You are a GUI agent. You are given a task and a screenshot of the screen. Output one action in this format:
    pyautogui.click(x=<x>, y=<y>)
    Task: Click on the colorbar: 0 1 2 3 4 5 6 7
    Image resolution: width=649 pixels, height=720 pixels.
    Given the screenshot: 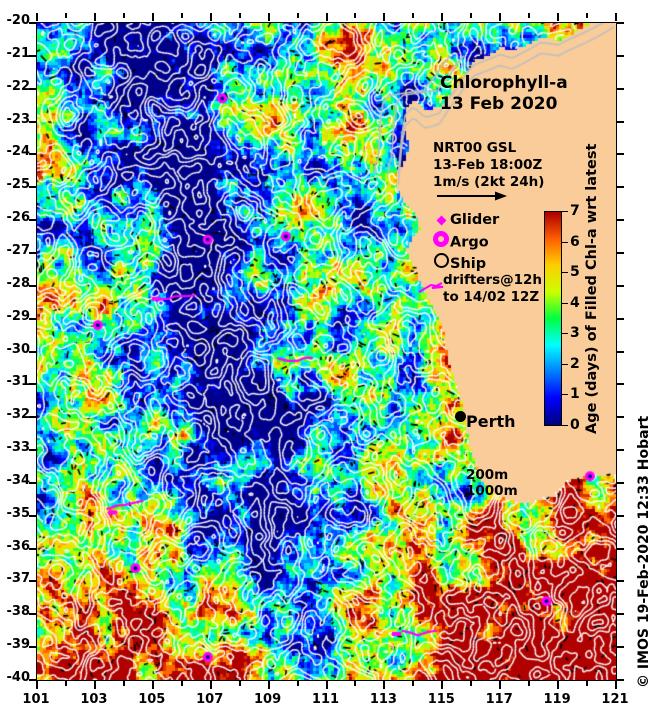 What is the action you would take?
    pyautogui.click(x=562, y=318)
    